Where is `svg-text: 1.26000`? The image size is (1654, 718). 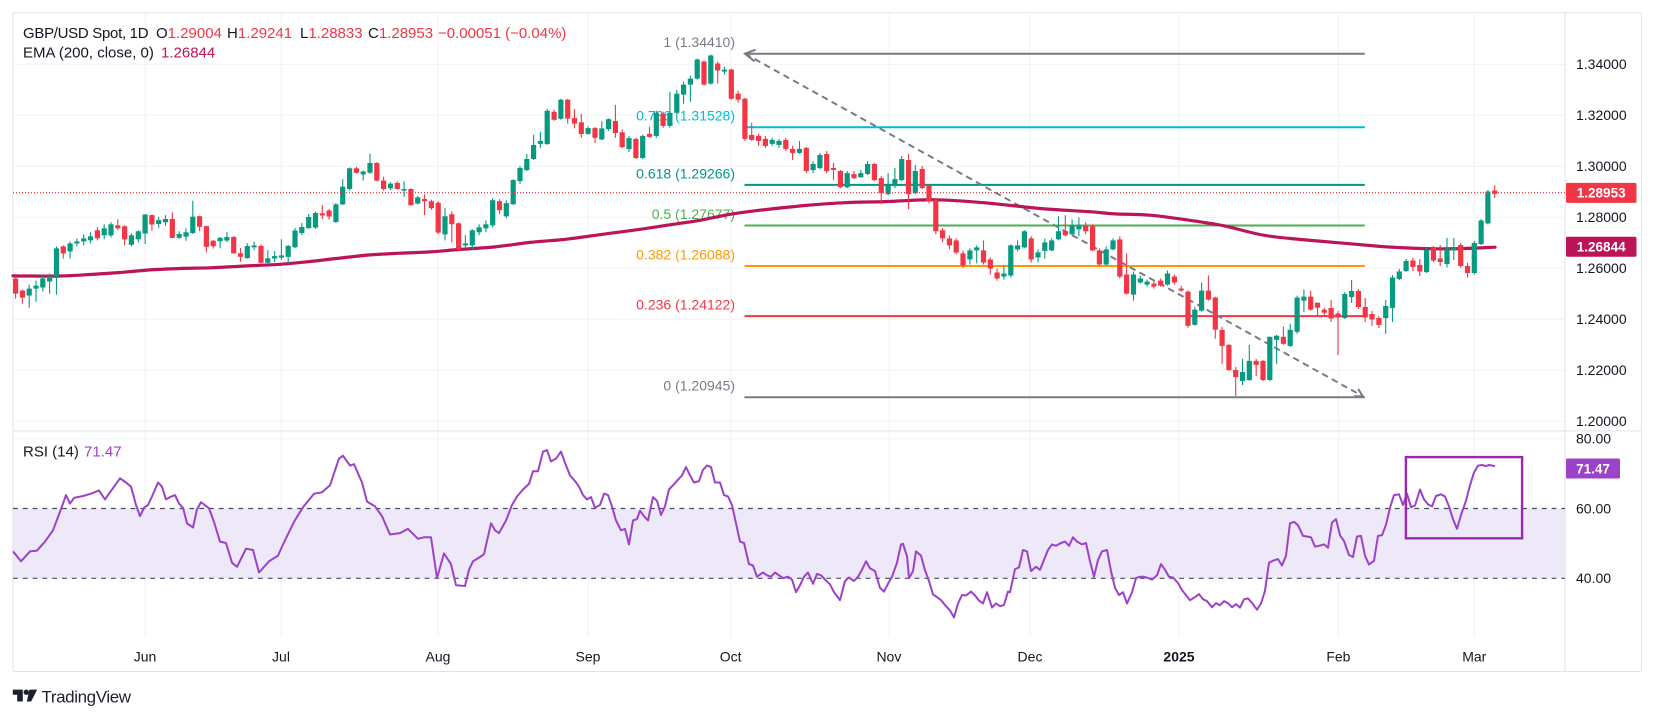
svg-text: 1.26000 is located at coordinates (1601, 268).